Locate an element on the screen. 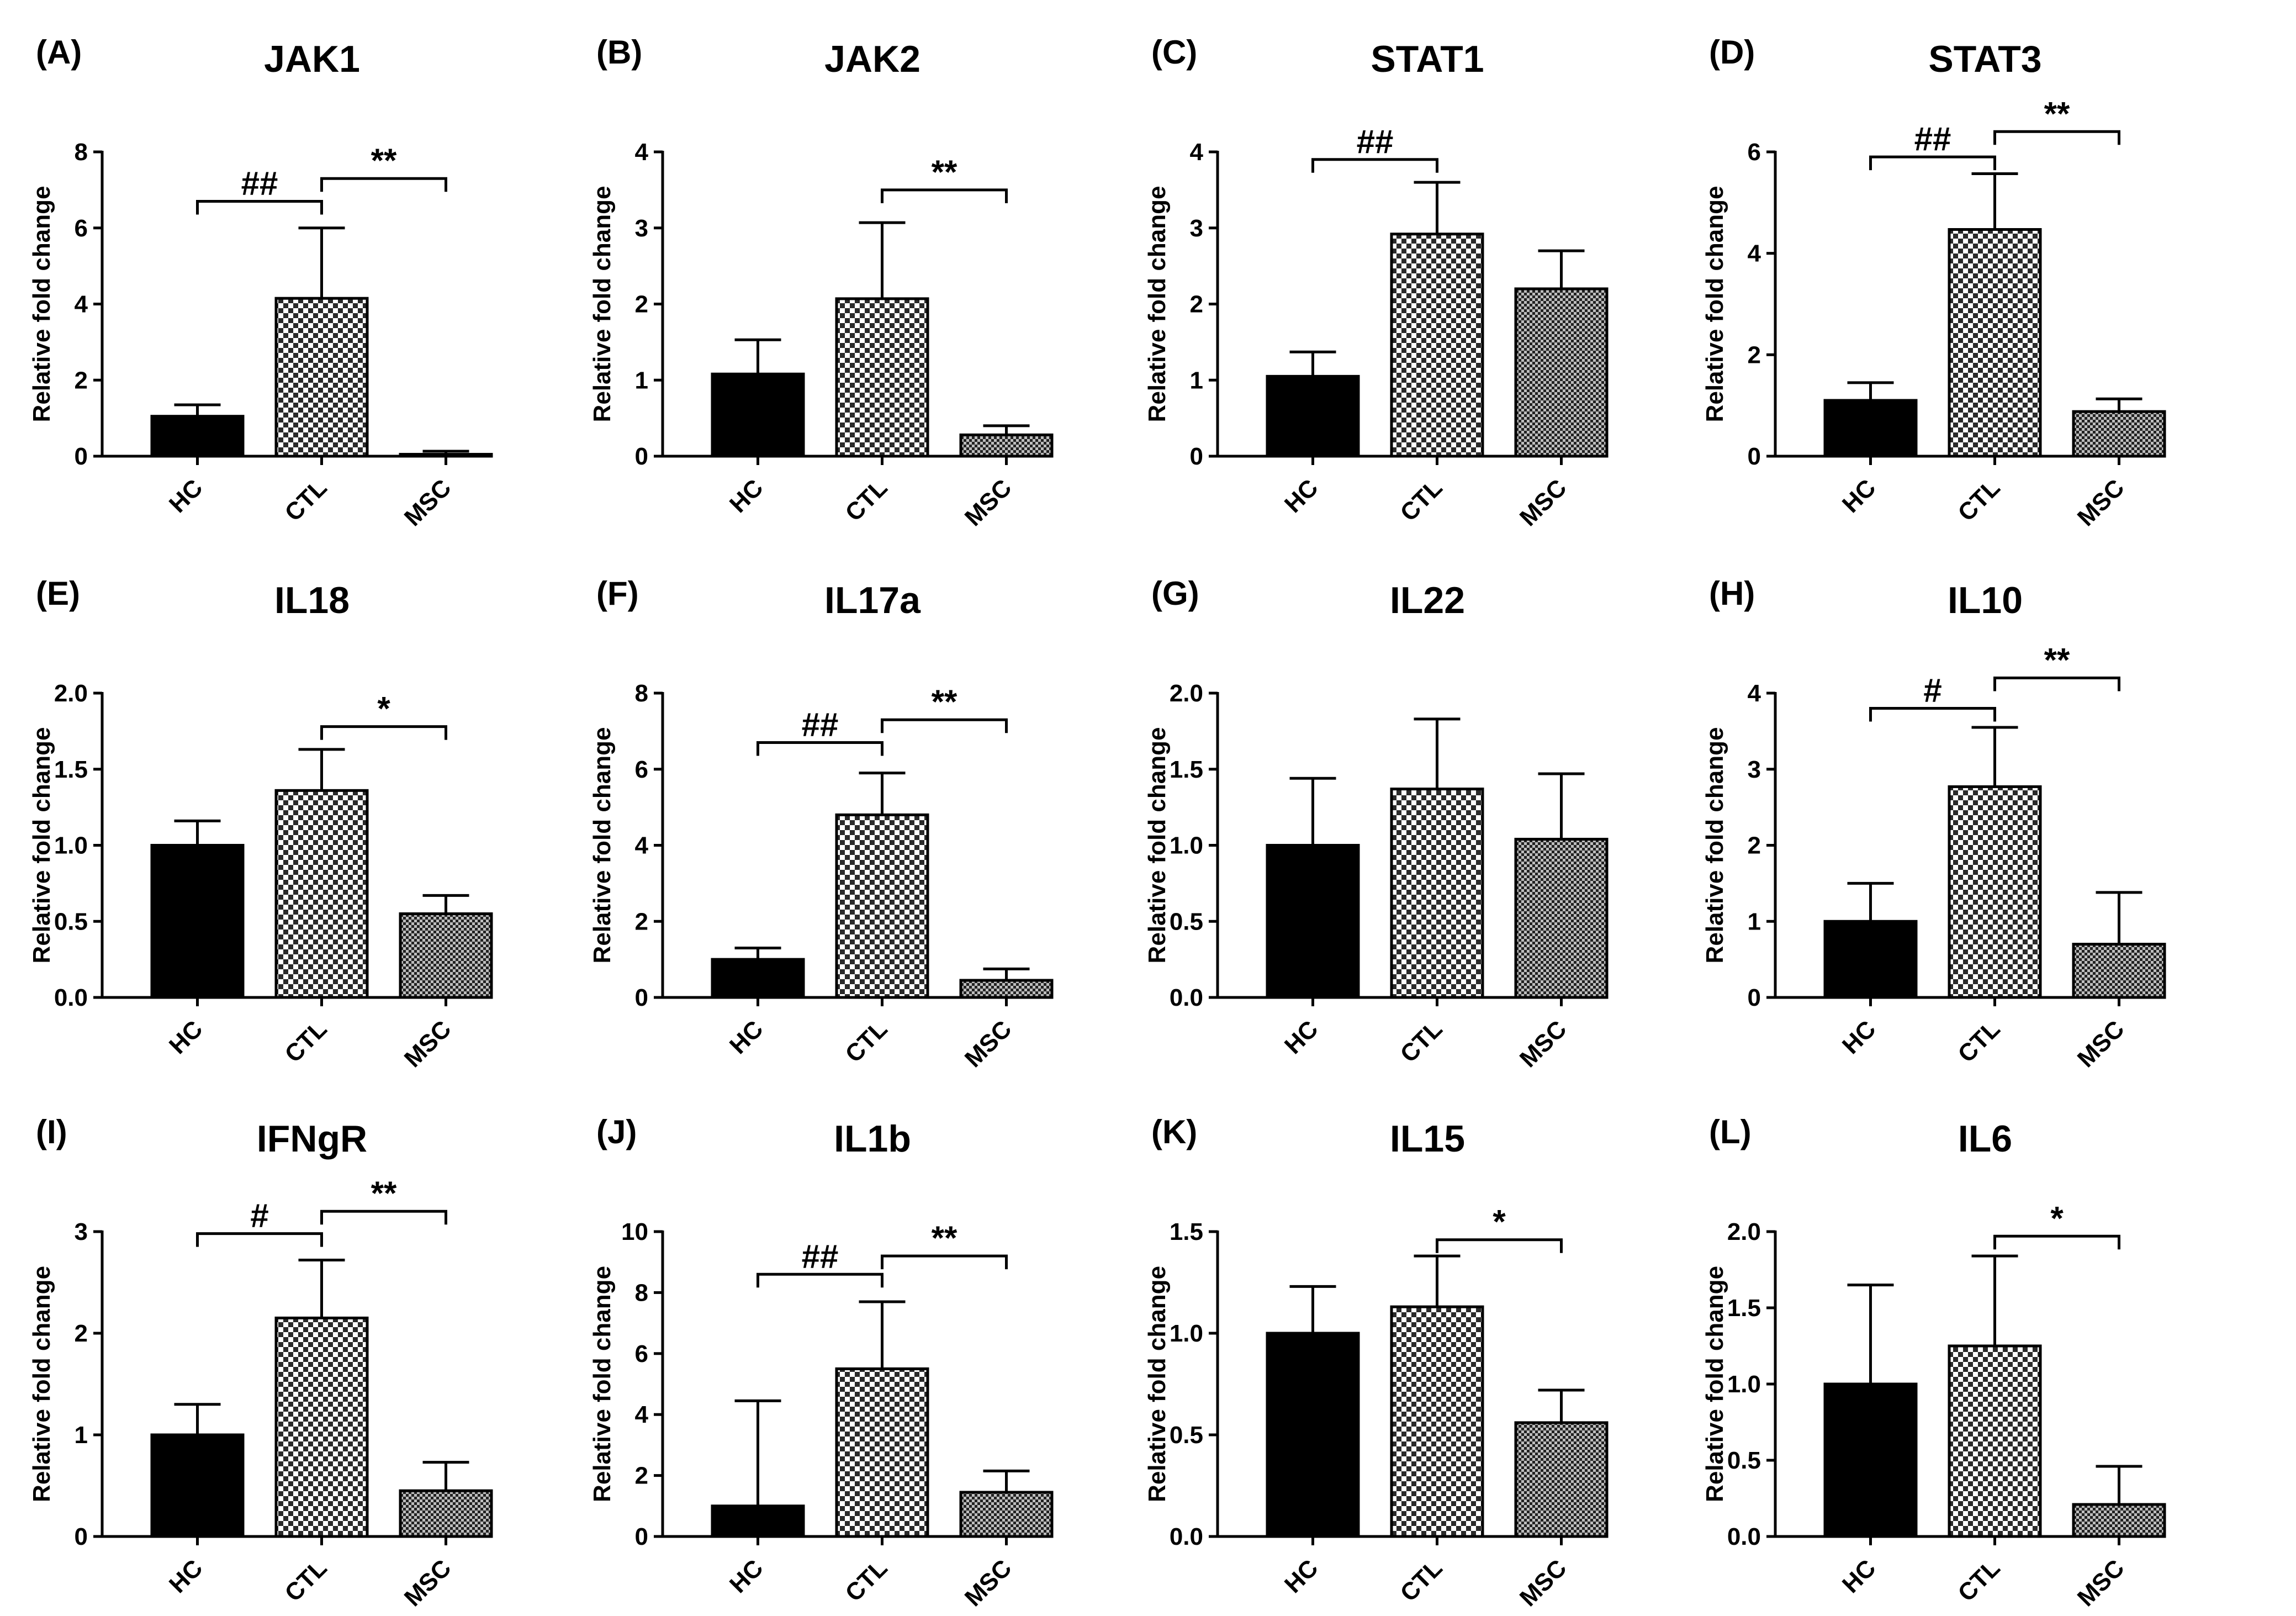  y-tick-label: 4 is located at coordinates (1755, 253).